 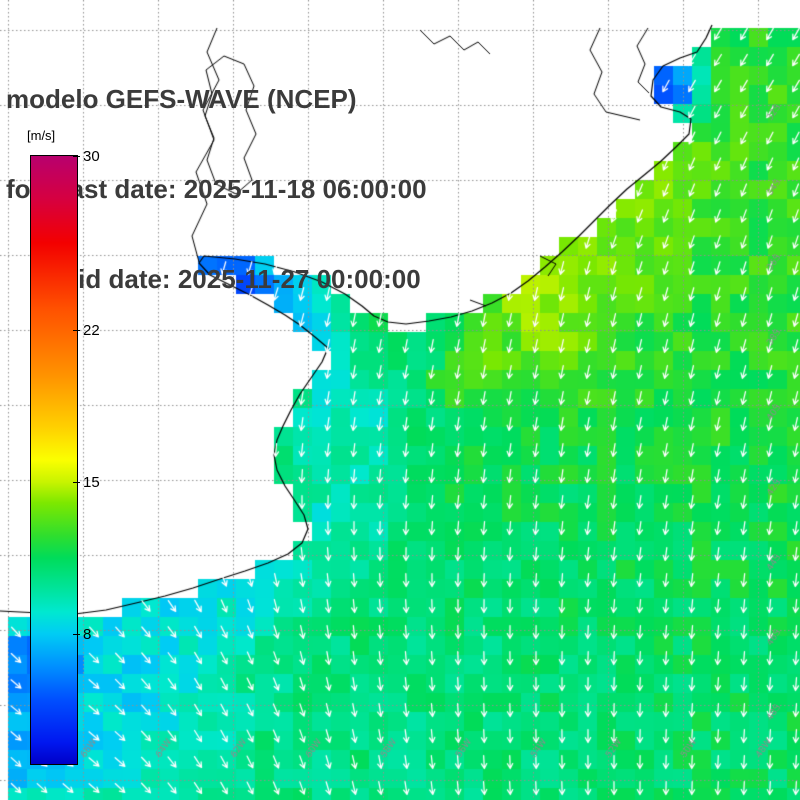 What do you see at coordinates (91, 330) in the screenshot?
I see `colorbar-tick-label: 22` at bounding box center [91, 330].